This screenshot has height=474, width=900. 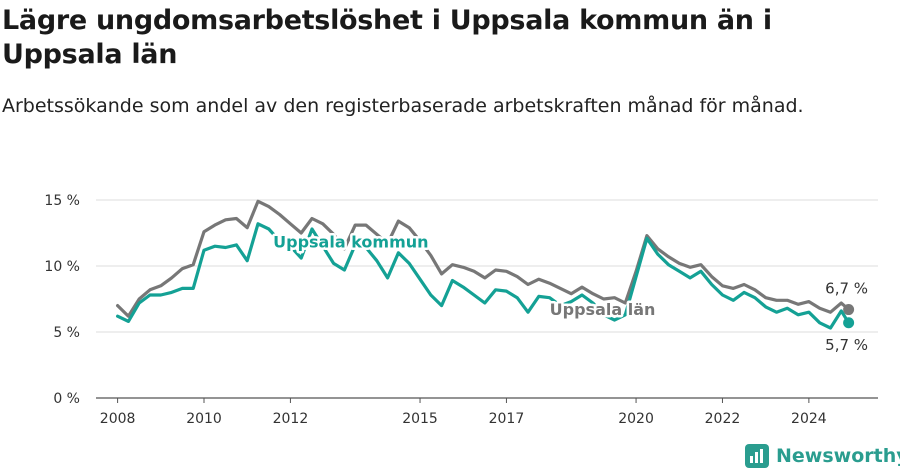 I want to click on x-axis: 2008 2010 2012 2015 2017 2020 2022 2024, so click(x=463, y=412).